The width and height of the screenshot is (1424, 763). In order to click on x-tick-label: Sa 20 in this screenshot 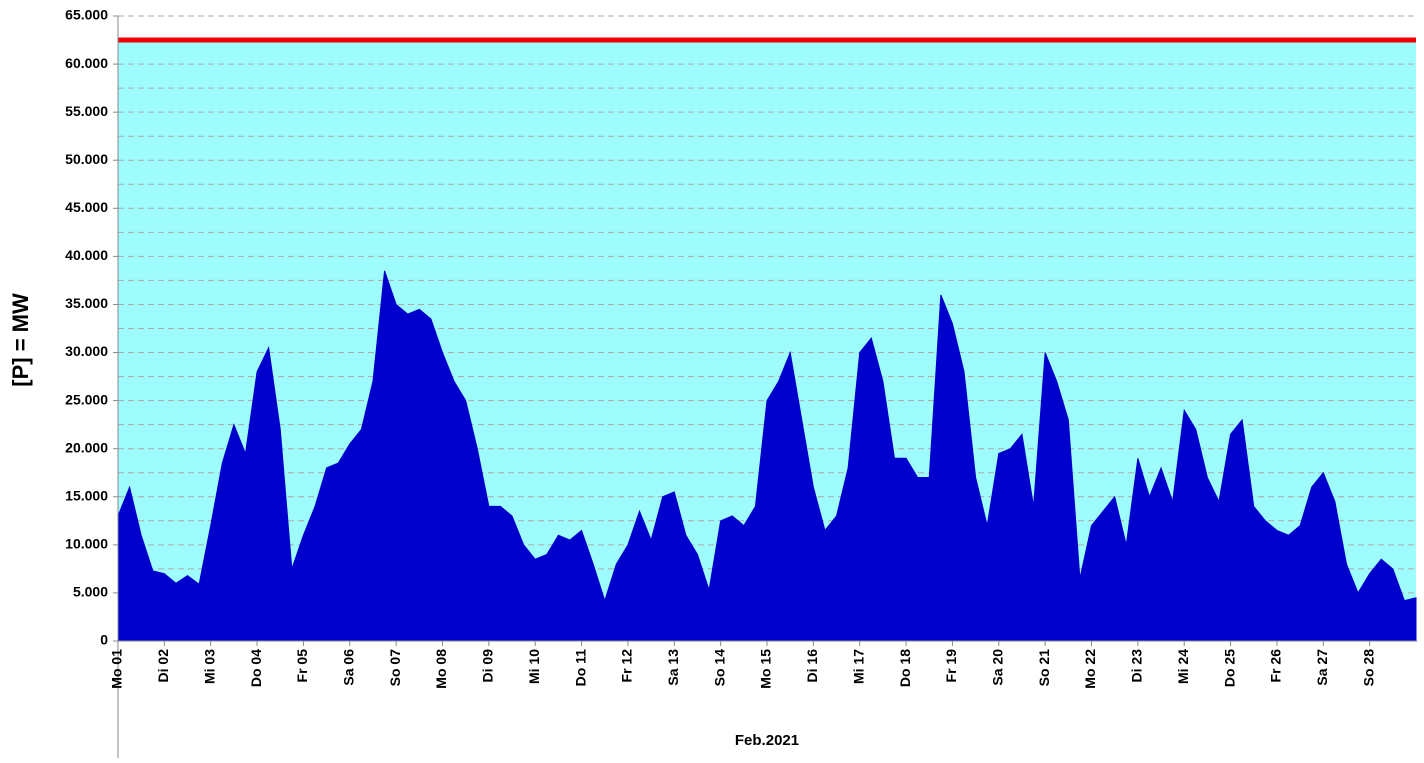, I will do `click(997, 667)`.